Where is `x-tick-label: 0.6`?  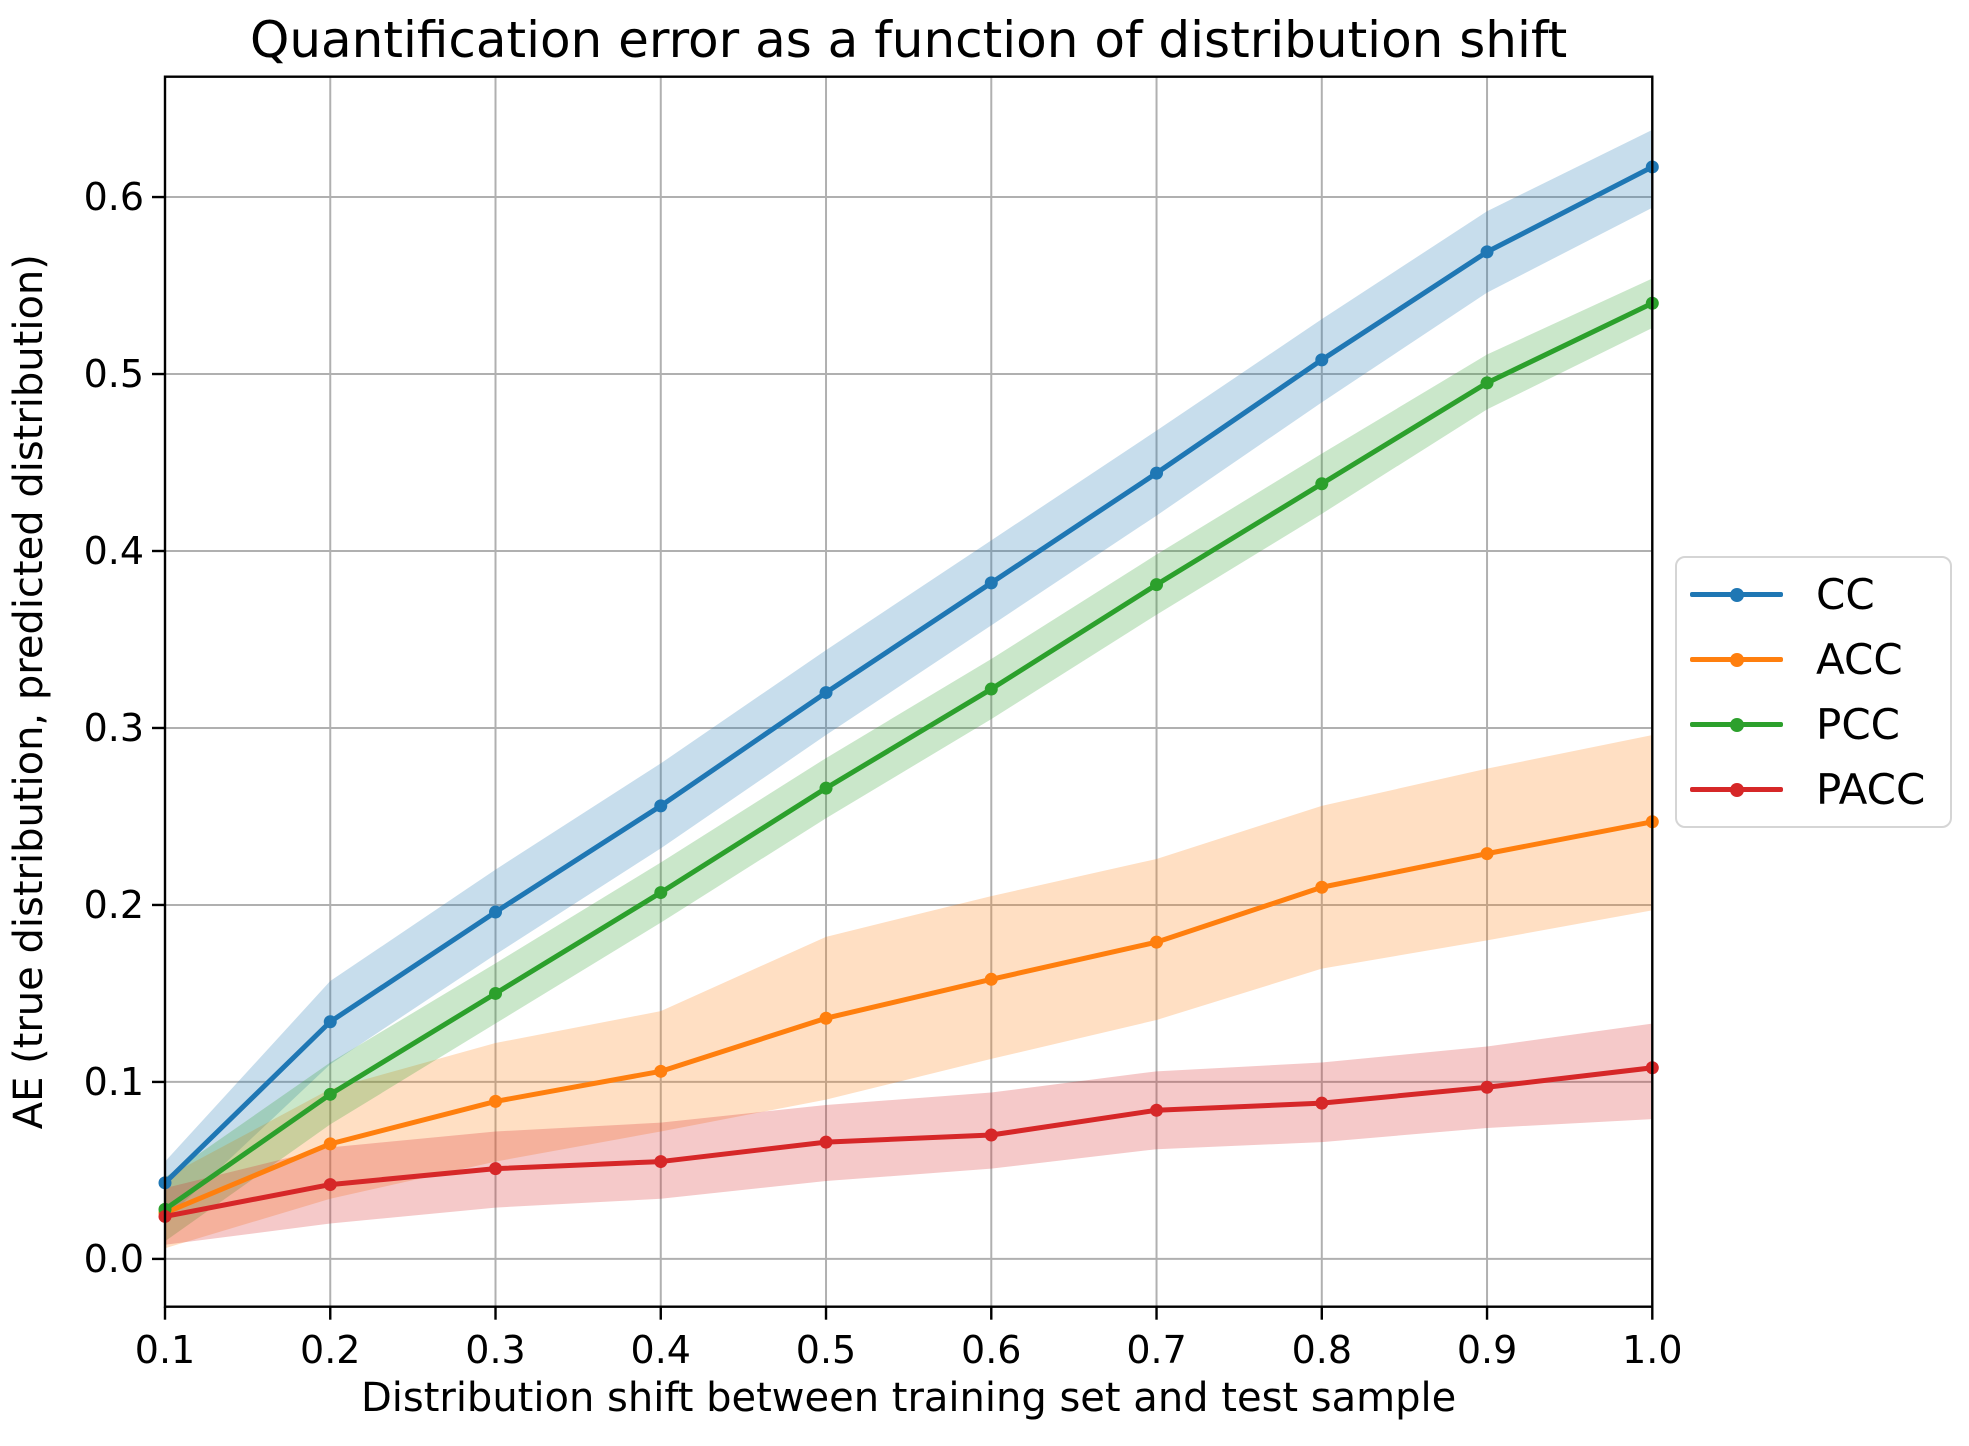 x-tick-label: 0.6 is located at coordinates (991, 1350).